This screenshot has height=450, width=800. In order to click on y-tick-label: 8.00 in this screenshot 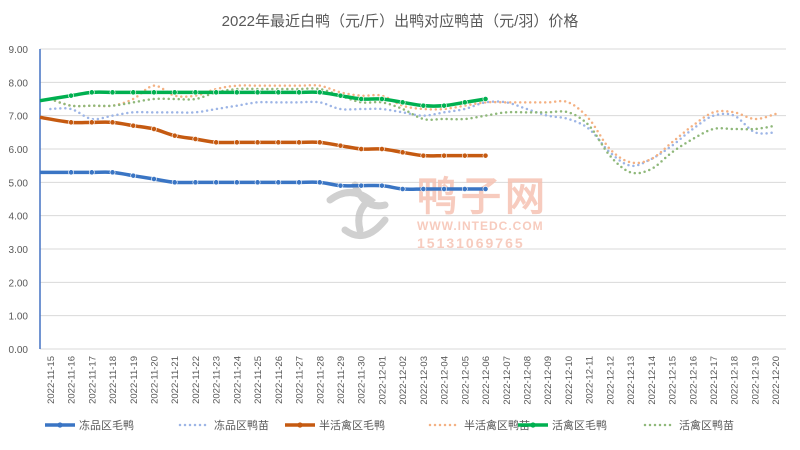, I will do `click(19, 83)`.